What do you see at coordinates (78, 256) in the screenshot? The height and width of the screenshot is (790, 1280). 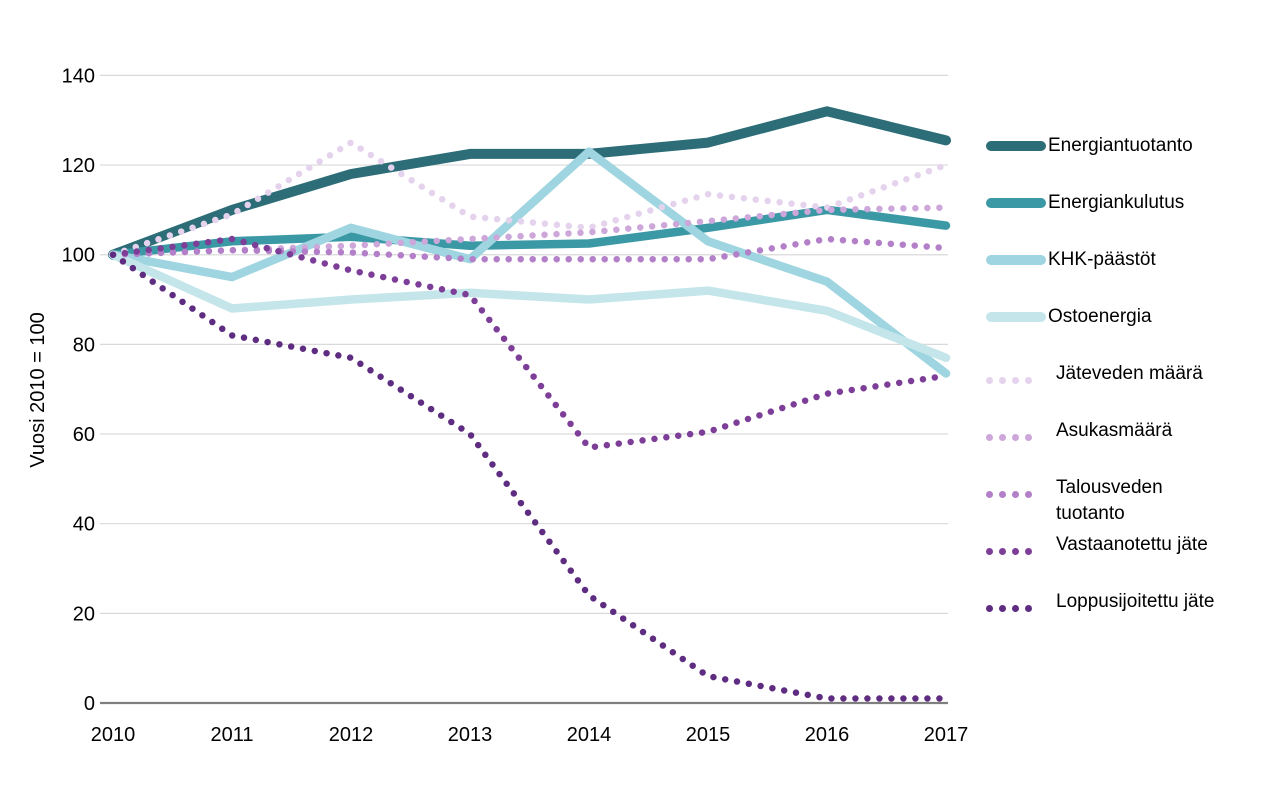 I see `y-tick-label: 100` at bounding box center [78, 256].